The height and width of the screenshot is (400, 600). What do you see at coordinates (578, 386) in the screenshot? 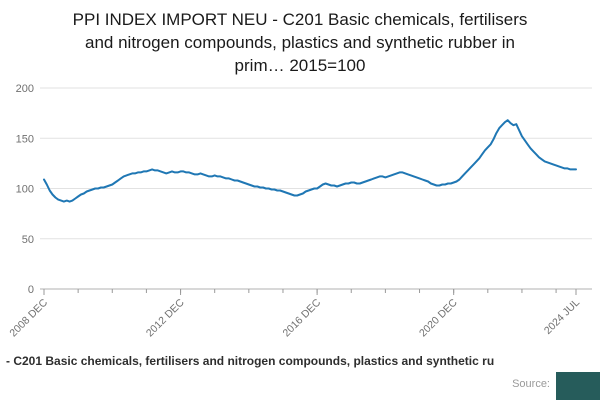
I see `ons-logo` at bounding box center [578, 386].